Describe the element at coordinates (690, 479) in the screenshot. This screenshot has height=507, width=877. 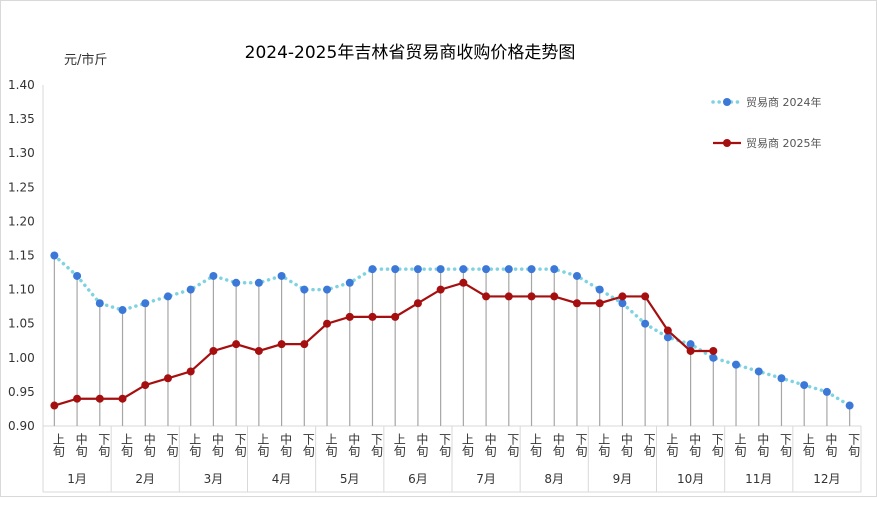
I see `month-label: 10月` at that location.